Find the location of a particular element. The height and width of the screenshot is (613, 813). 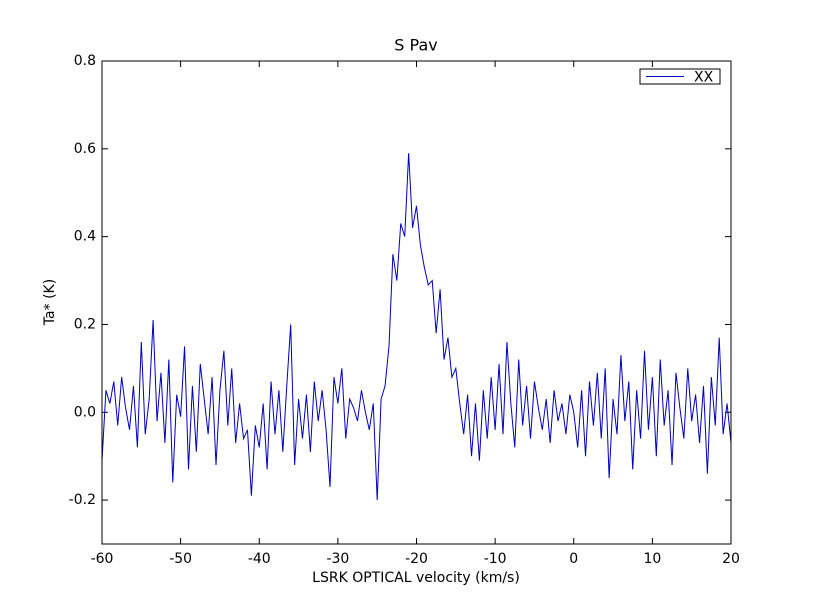

x-tick-label: -20 is located at coordinates (416, 559).